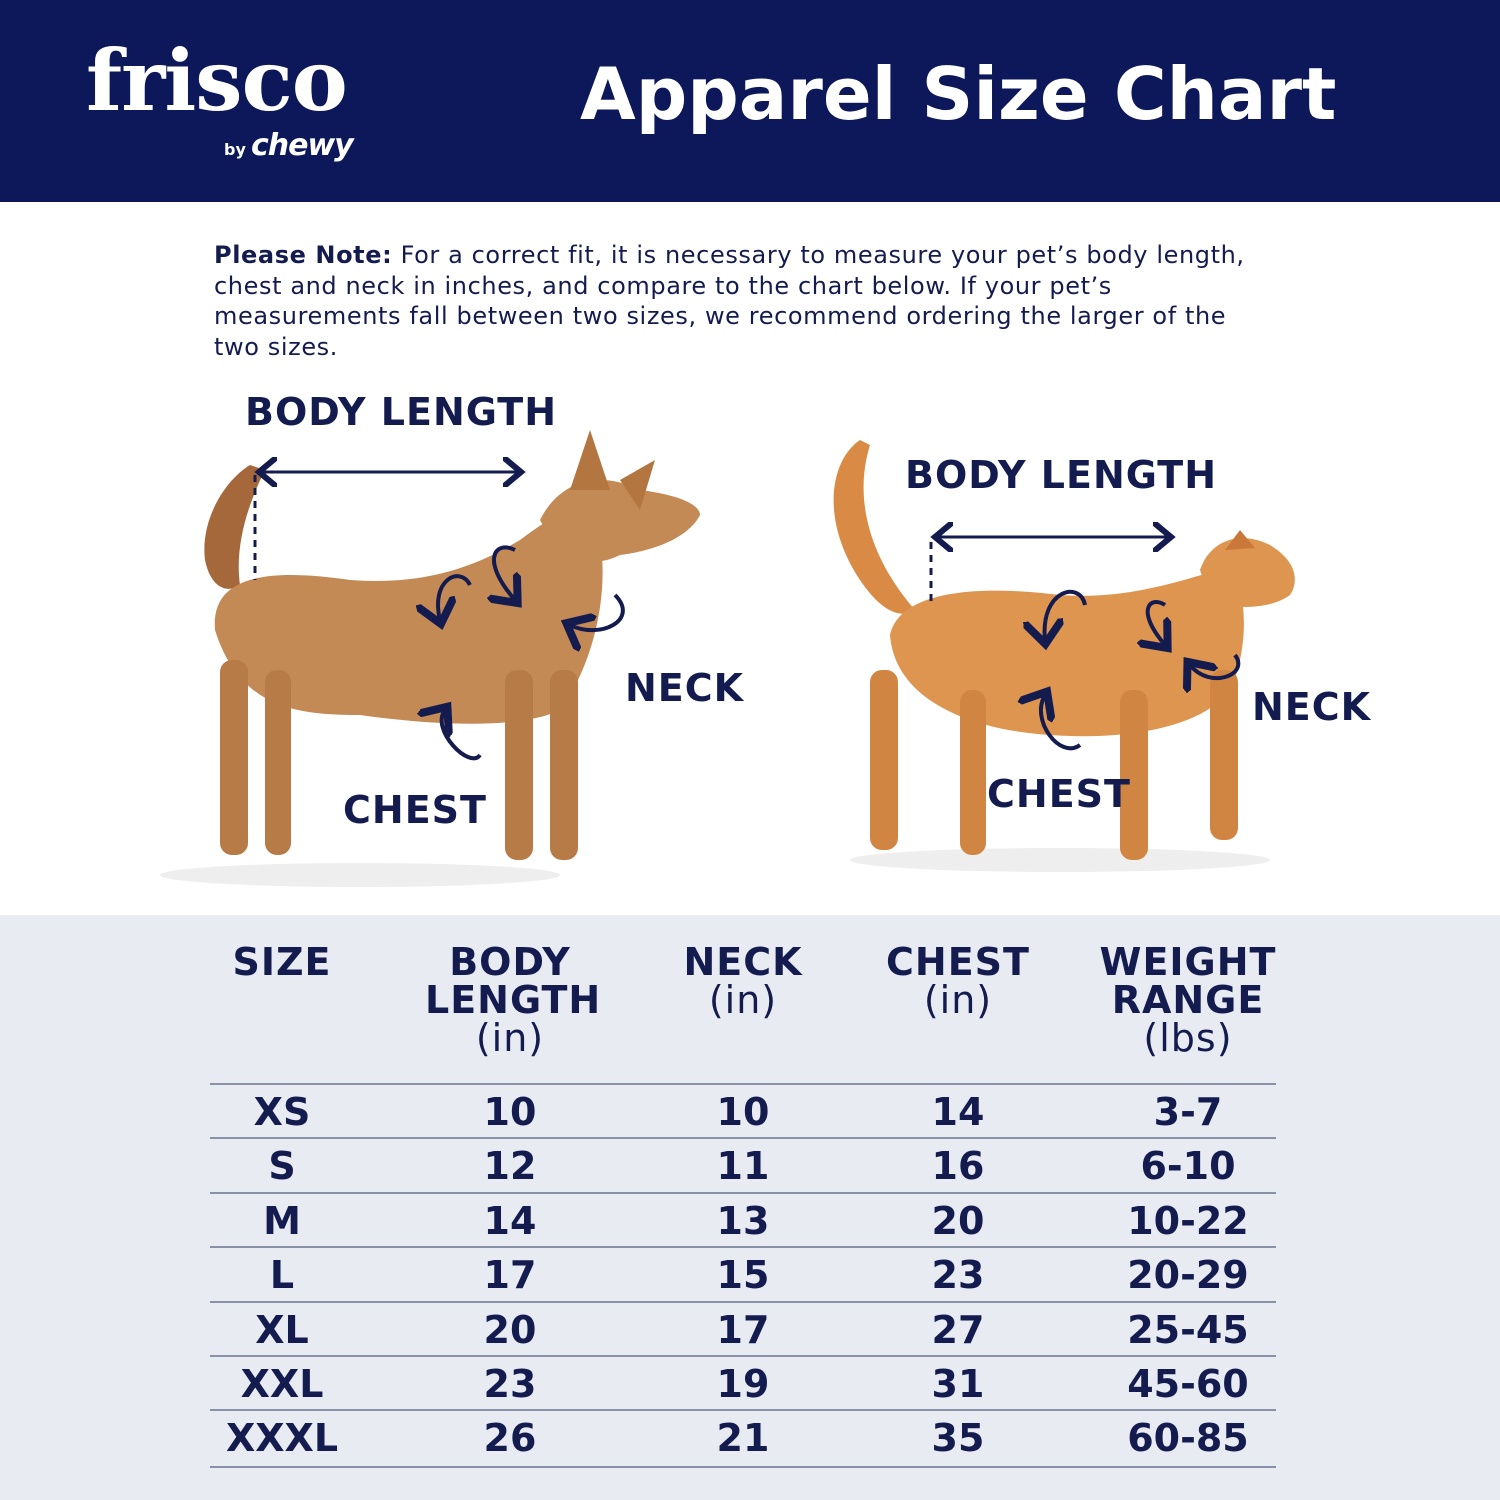  I want to click on neck-cell: 17, so click(743, 1329).